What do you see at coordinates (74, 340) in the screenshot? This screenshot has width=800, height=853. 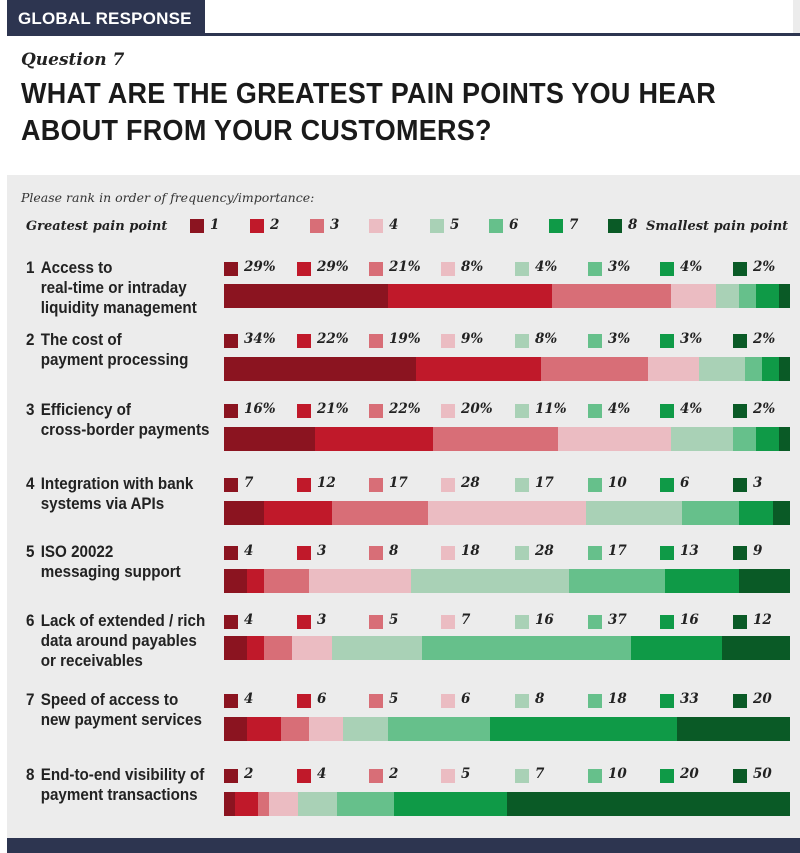 I see `row-label-line: 2 The cost of` at bounding box center [74, 340].